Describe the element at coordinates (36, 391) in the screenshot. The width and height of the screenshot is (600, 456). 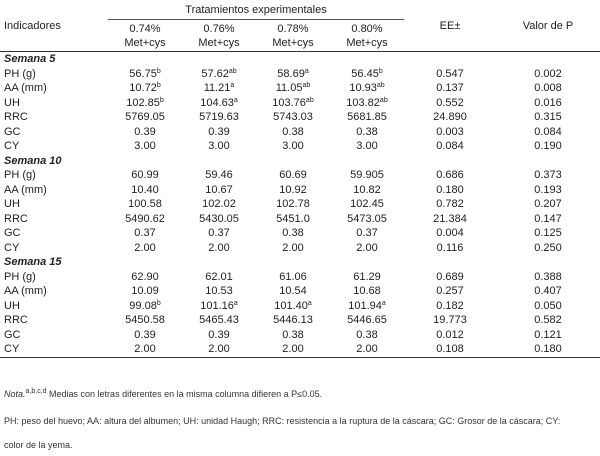
I see `note-superscript: a,b,c,d` at that location.